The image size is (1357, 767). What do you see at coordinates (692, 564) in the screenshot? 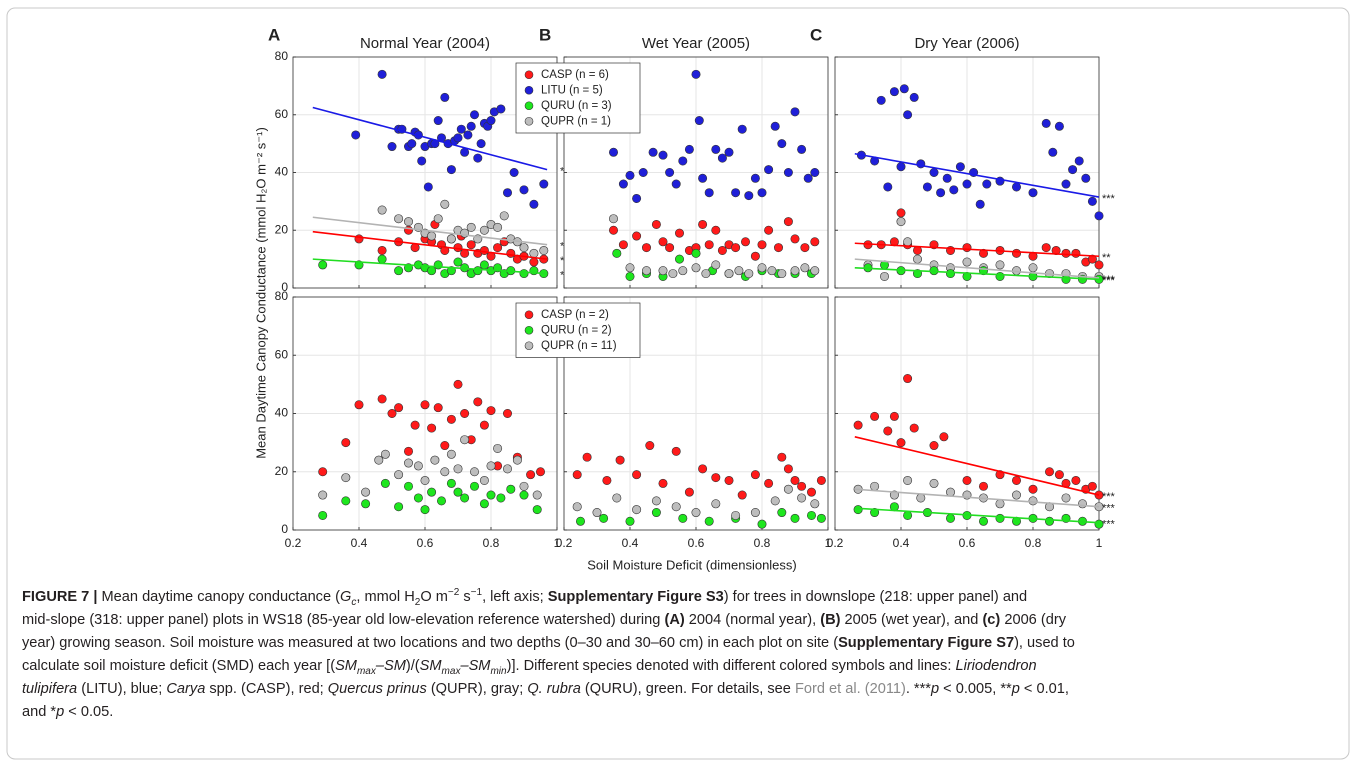
I see `x-axis-label: Soil Moisture Deficit (dimensionless)` at bounding box center [692, 564].